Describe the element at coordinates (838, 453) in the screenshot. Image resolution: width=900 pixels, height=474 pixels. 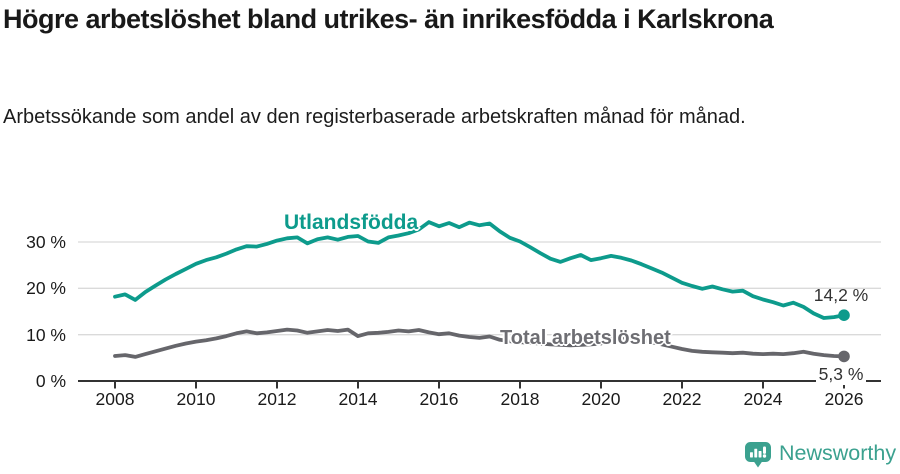
I see `newsworthy-brand-text: Newsworthy` at that location.